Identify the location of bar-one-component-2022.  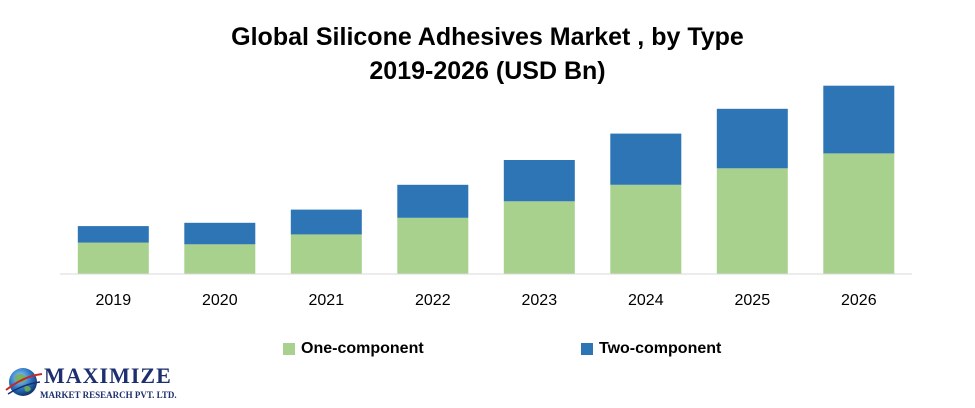
(433, 245).